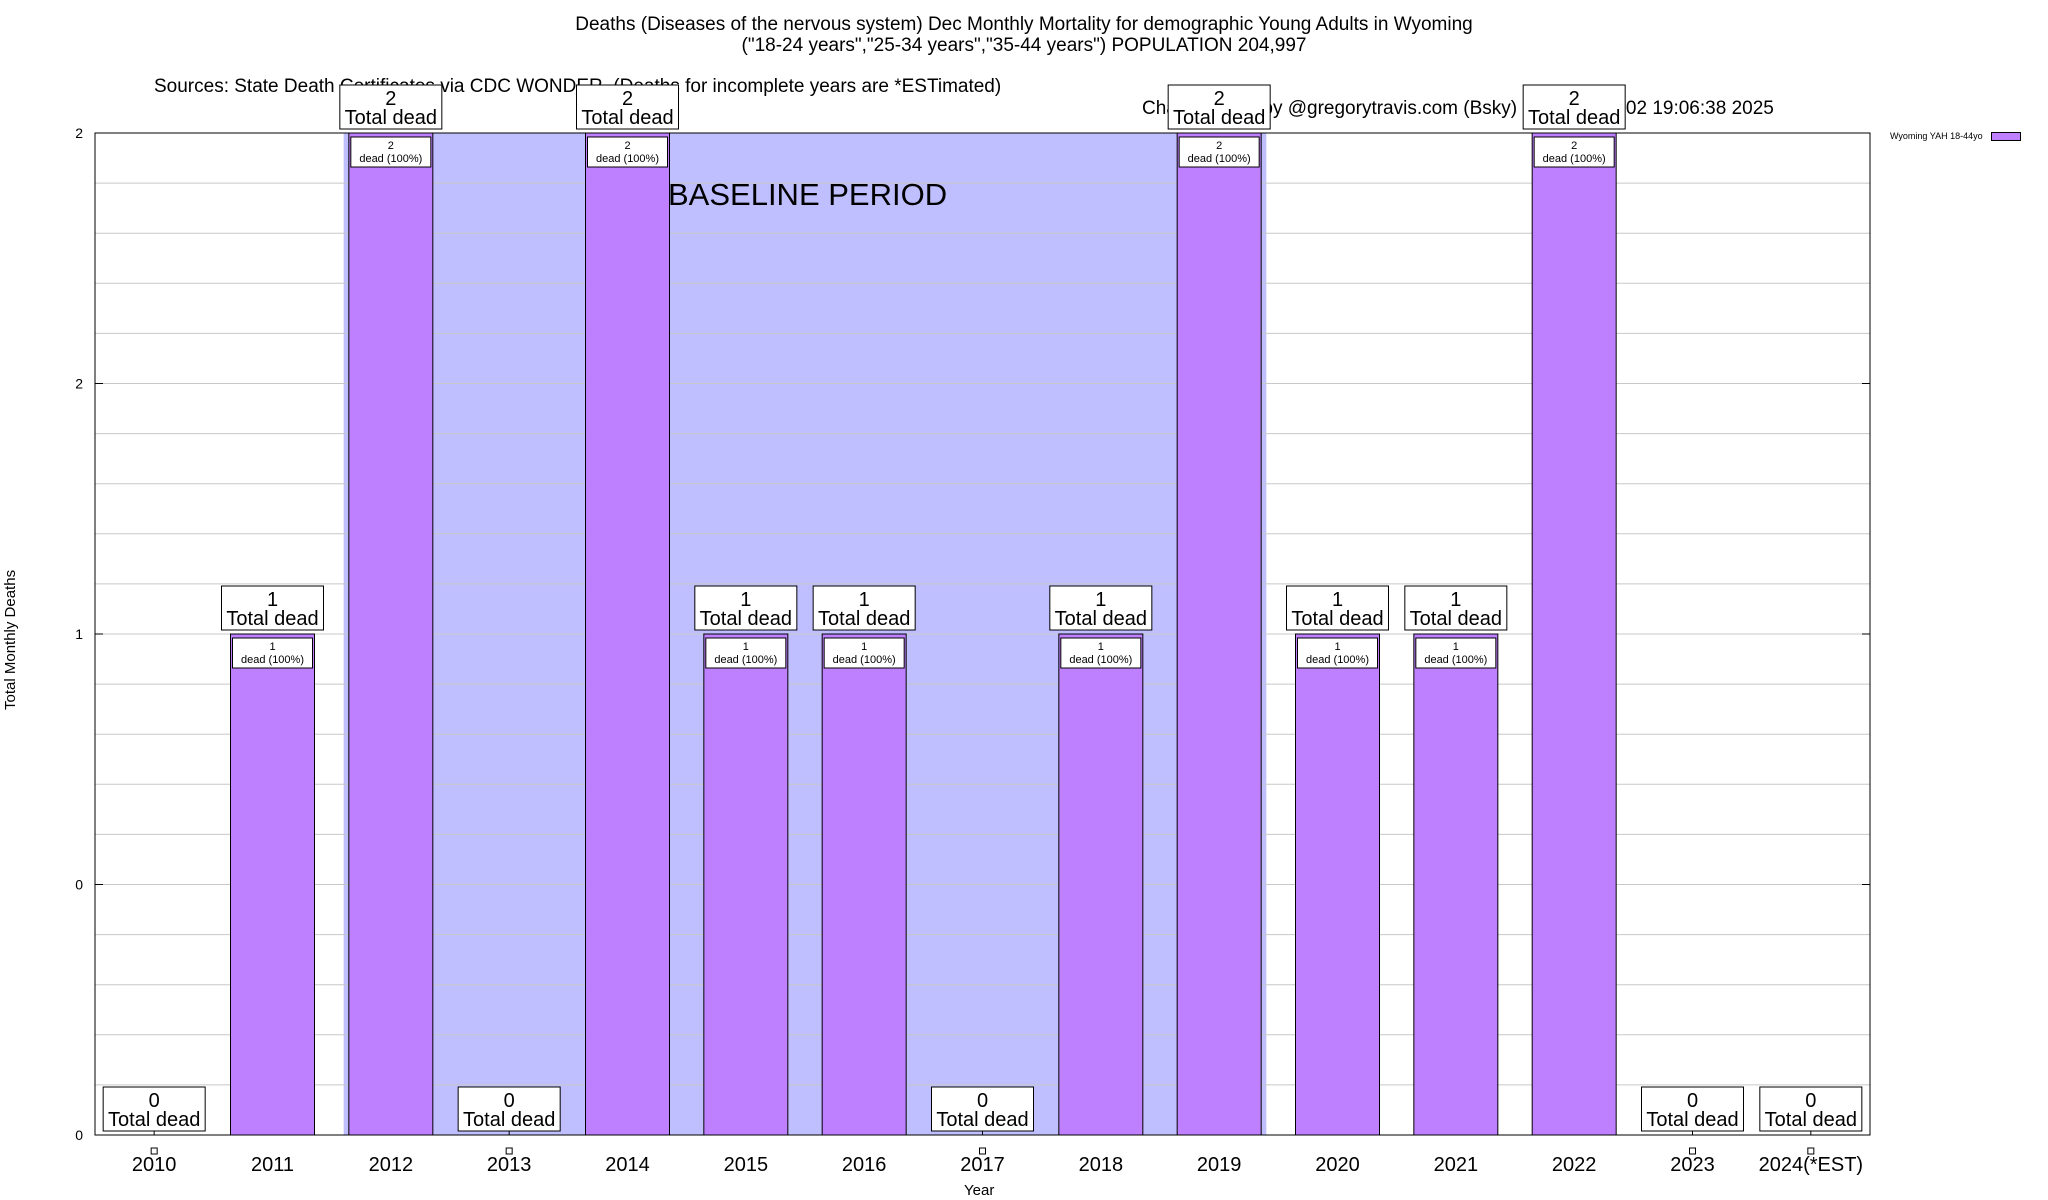  Describe the element at coordinates (1574, 634) in the screenshot. I see `bar-2022` at that location.